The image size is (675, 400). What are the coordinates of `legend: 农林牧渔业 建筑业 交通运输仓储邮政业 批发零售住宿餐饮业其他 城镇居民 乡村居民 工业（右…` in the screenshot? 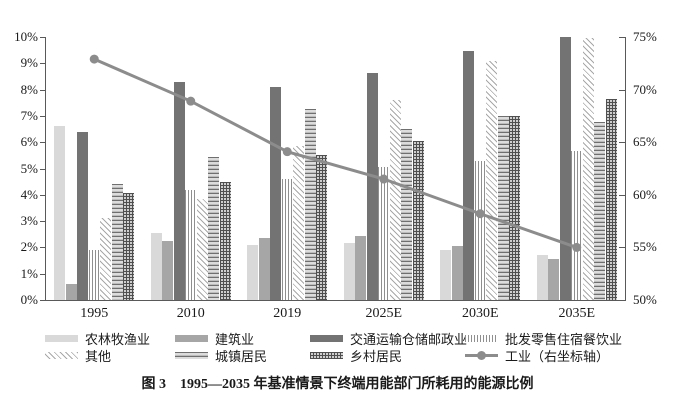 It's located at (337, 348).